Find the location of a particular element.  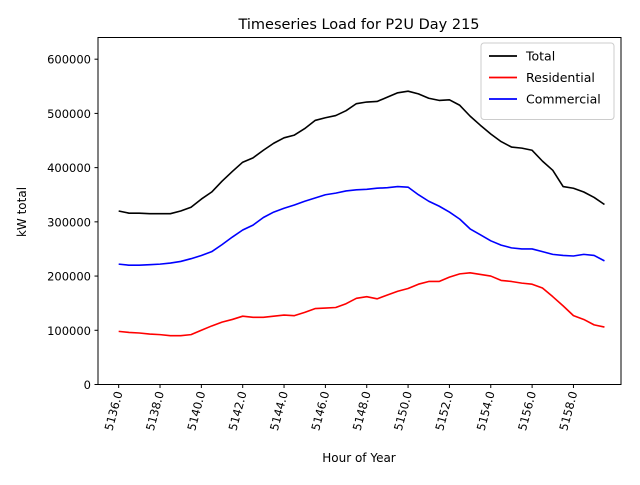

y-tick-label: 200000 is located at coordinates (69, 277).